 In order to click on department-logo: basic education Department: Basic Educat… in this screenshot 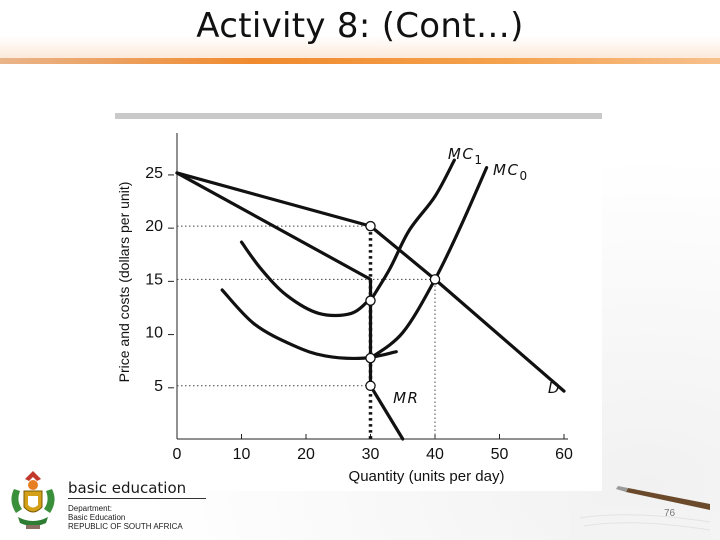, I will do `click(109, 501)`.